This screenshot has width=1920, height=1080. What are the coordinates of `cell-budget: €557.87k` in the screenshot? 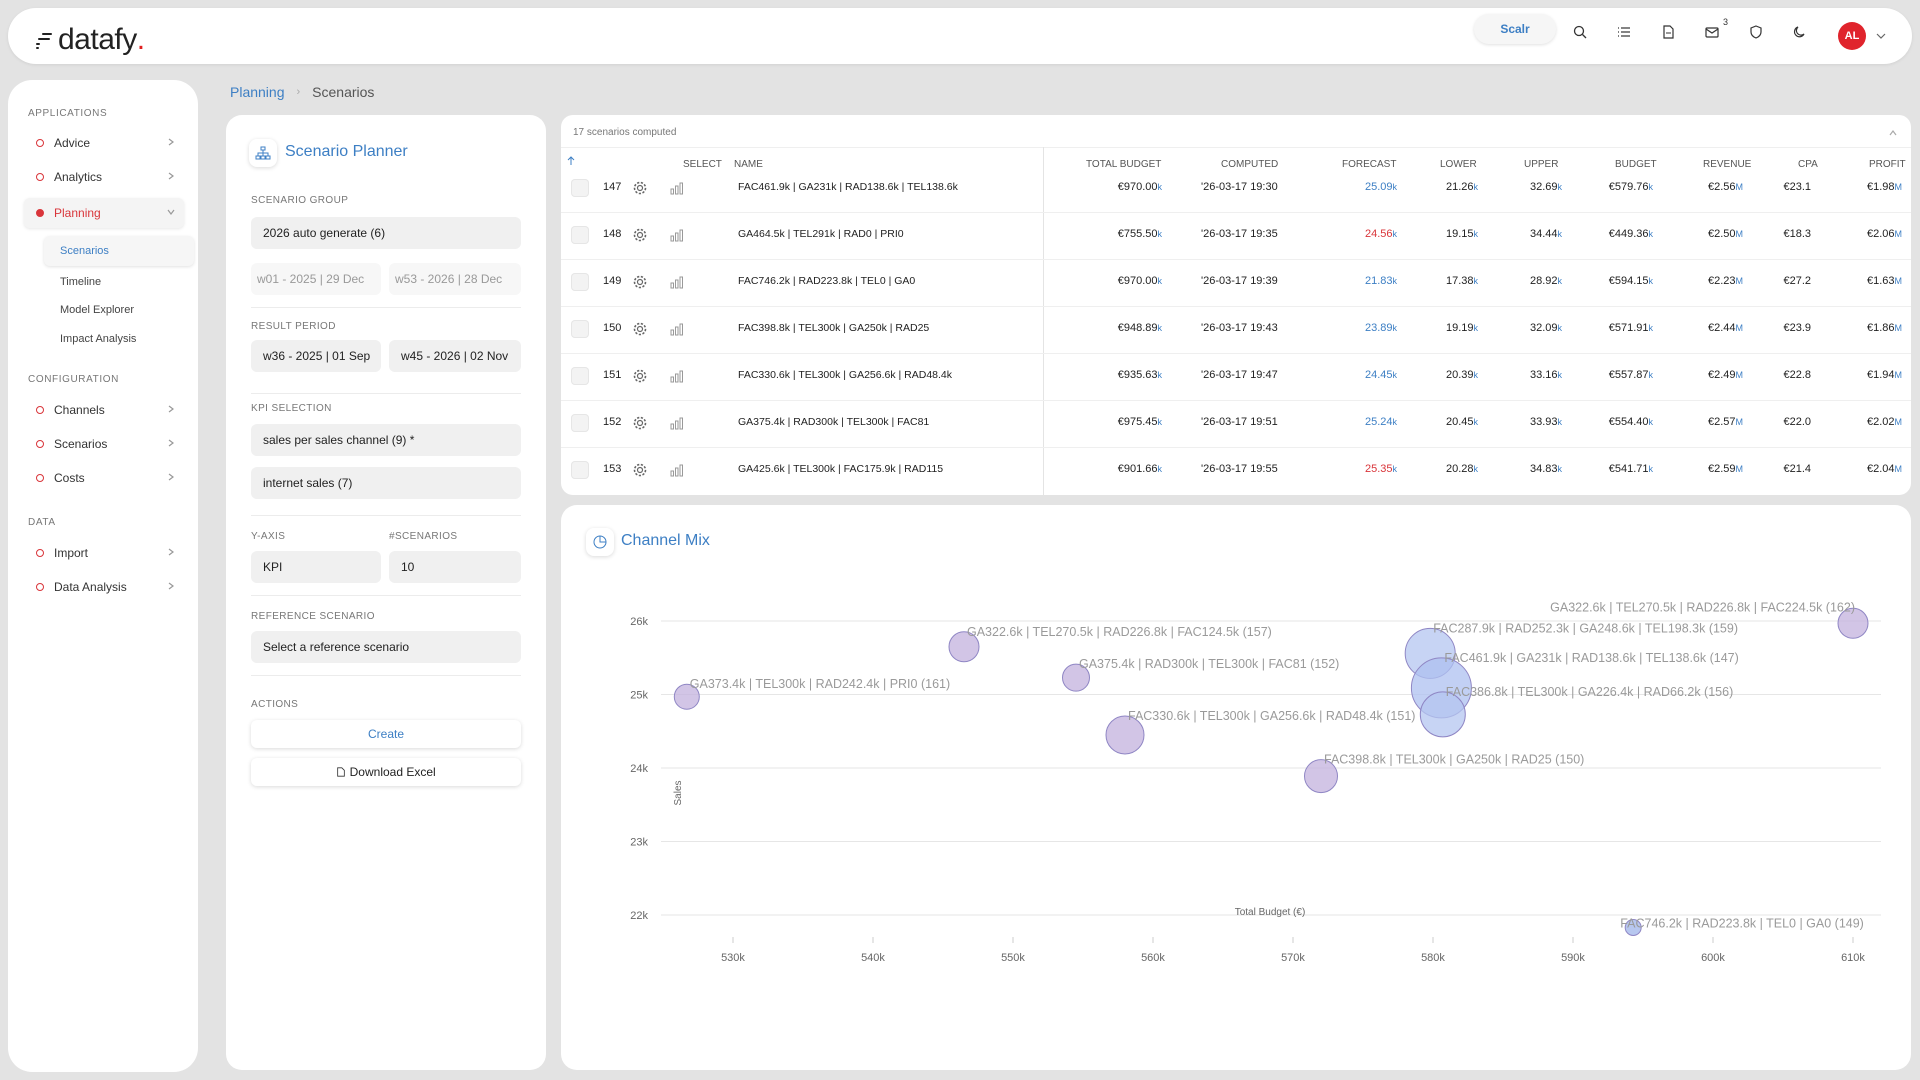 It's located at (1631, 375).